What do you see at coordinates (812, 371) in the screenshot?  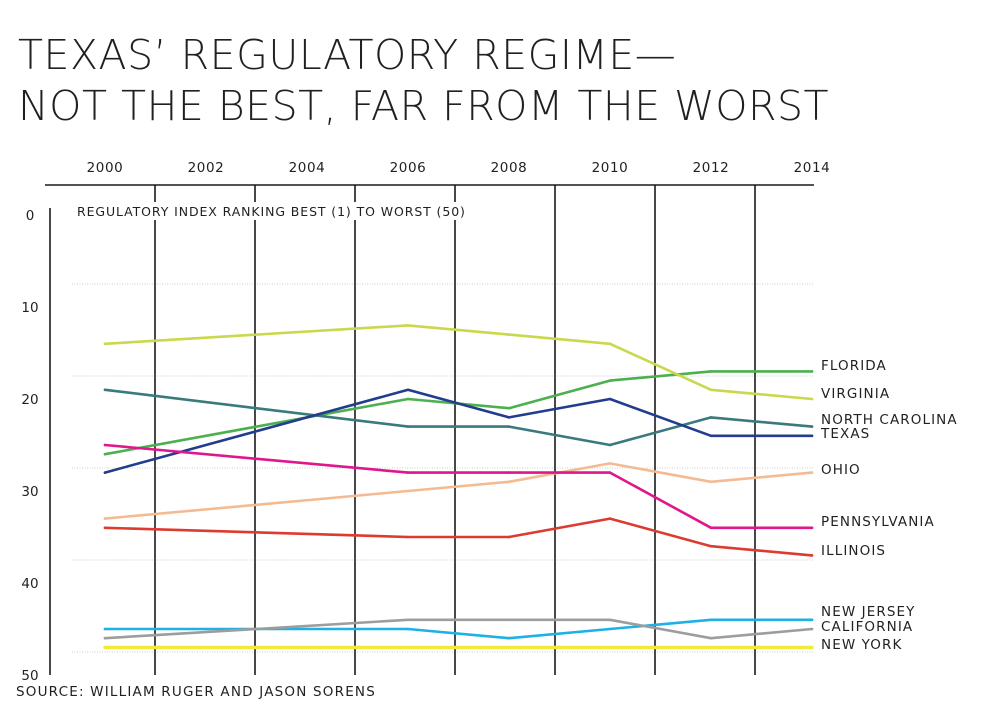 I see `data-point-florida-2014` at bounding box center [812, 371].